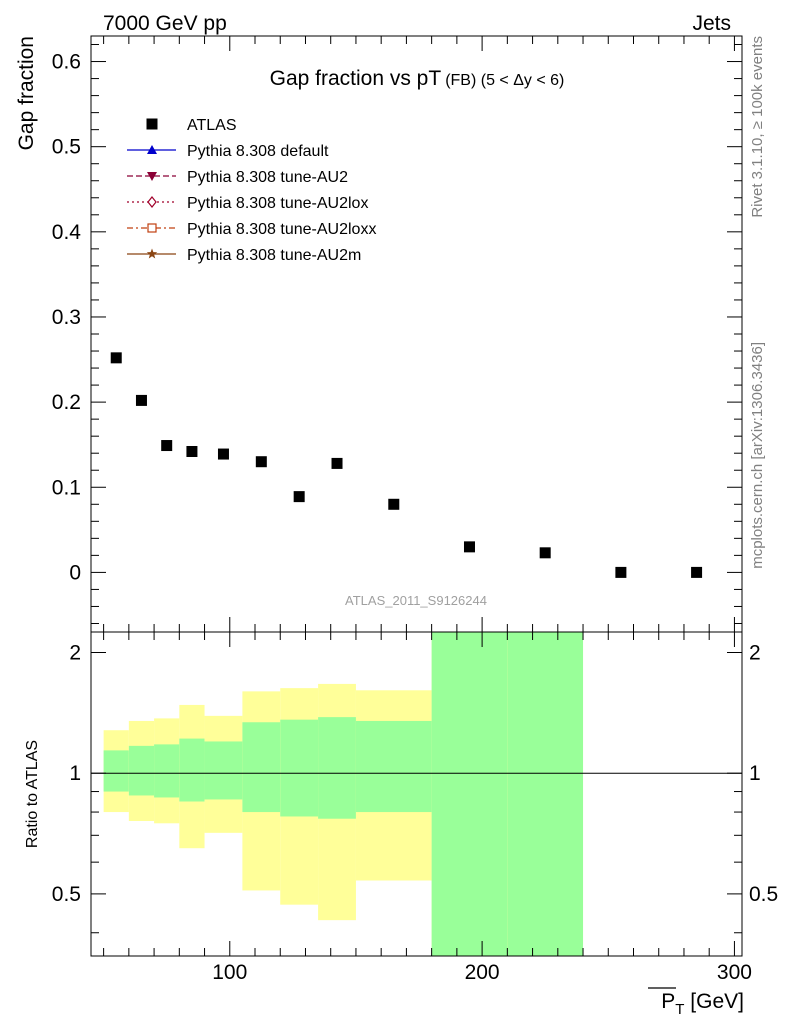  What do you see at coordinates (714, 1001) in the screenshot?
I see `x-axis-label-unit: [GeV]` at bounding box center [714, 1001].